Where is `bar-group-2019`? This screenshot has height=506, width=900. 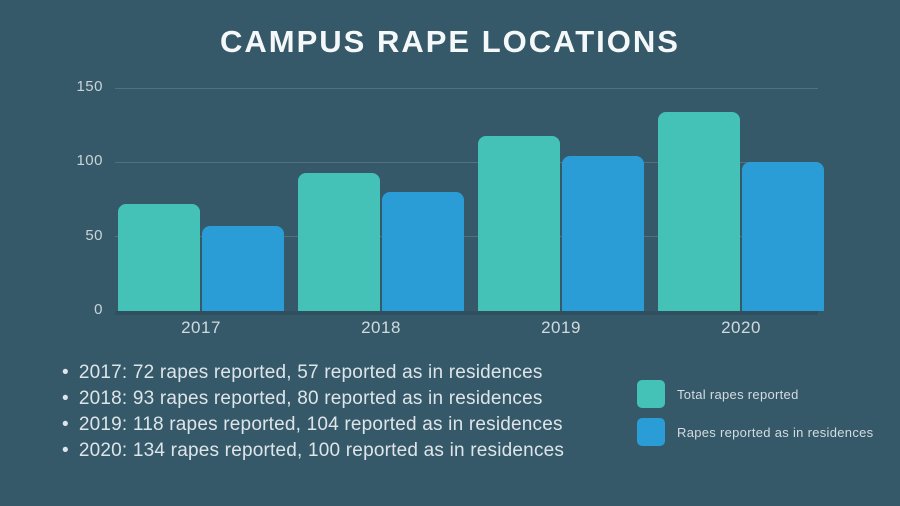 bar-group-2019 is located at coordinates (561, 199).